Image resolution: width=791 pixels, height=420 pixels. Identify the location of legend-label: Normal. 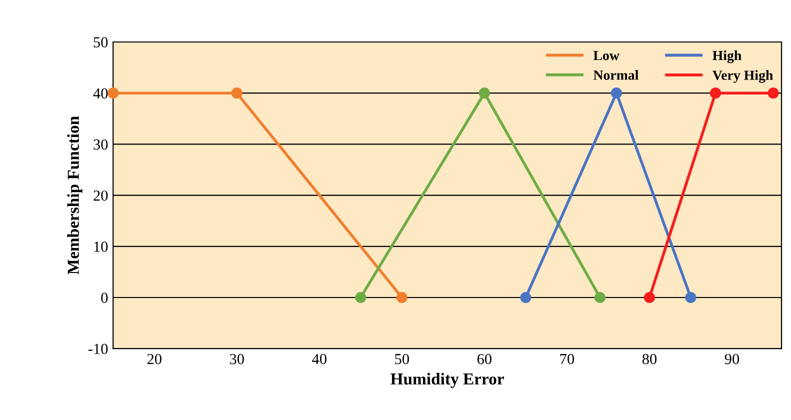
(615, 75).